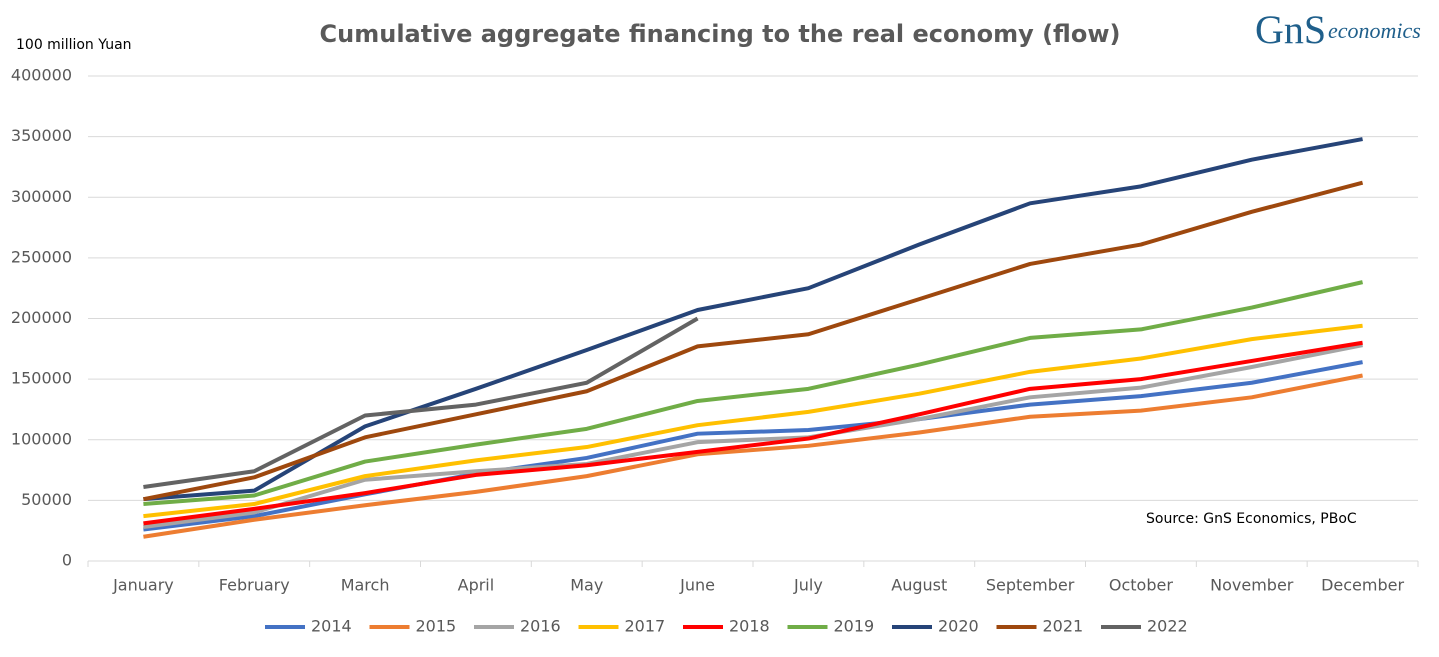 The image size is (1439, 657). Describe the element at coordinates (41, 135) in the screenshot. I see `y-tick-label: 350000` at that location.